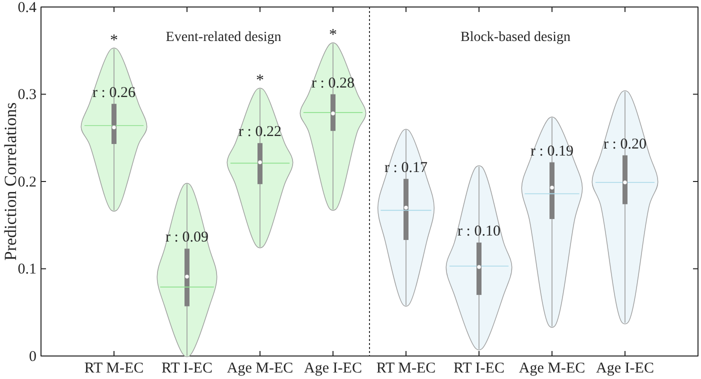 This screenshot has width=701, height=379. Describe the element at coordinates (406, 168) in the screenshot. I see `annotation: r : 0.17` at that location.